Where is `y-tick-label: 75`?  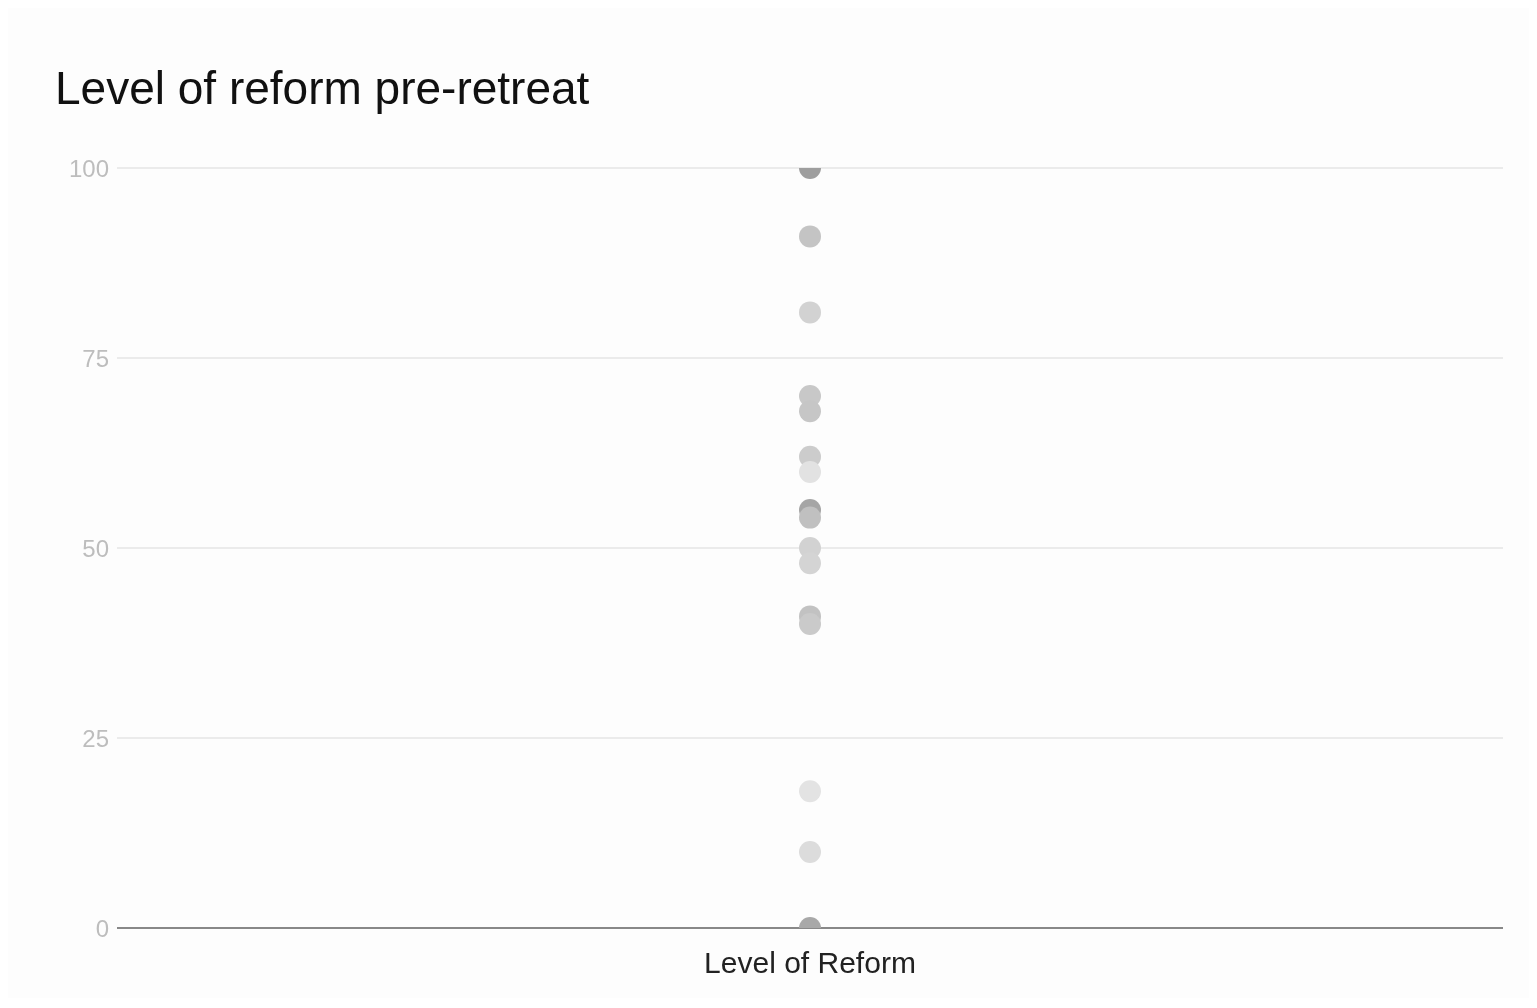
y-tick-label: 75 is located at coordinates (95, 358).